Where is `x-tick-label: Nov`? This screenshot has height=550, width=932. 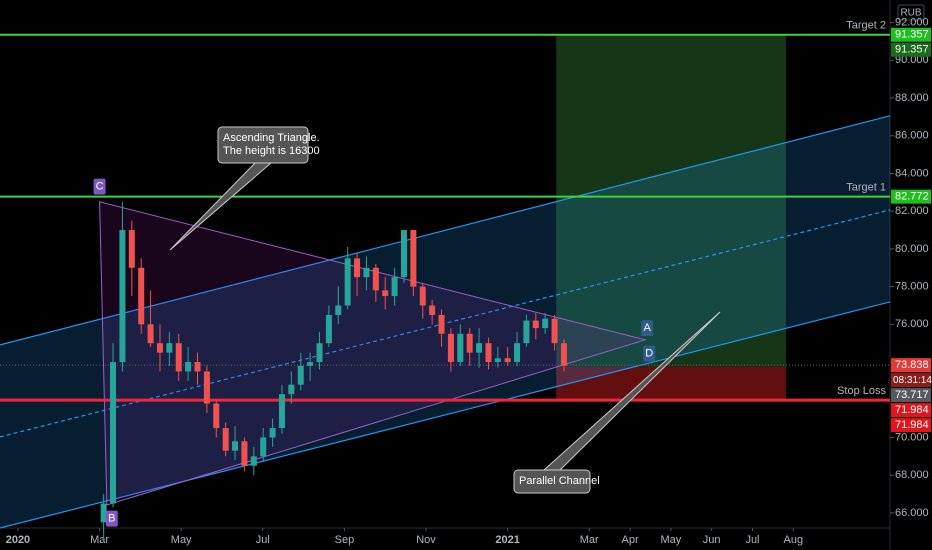 x-tick-label: Nov is located at coordinates (426, 540).